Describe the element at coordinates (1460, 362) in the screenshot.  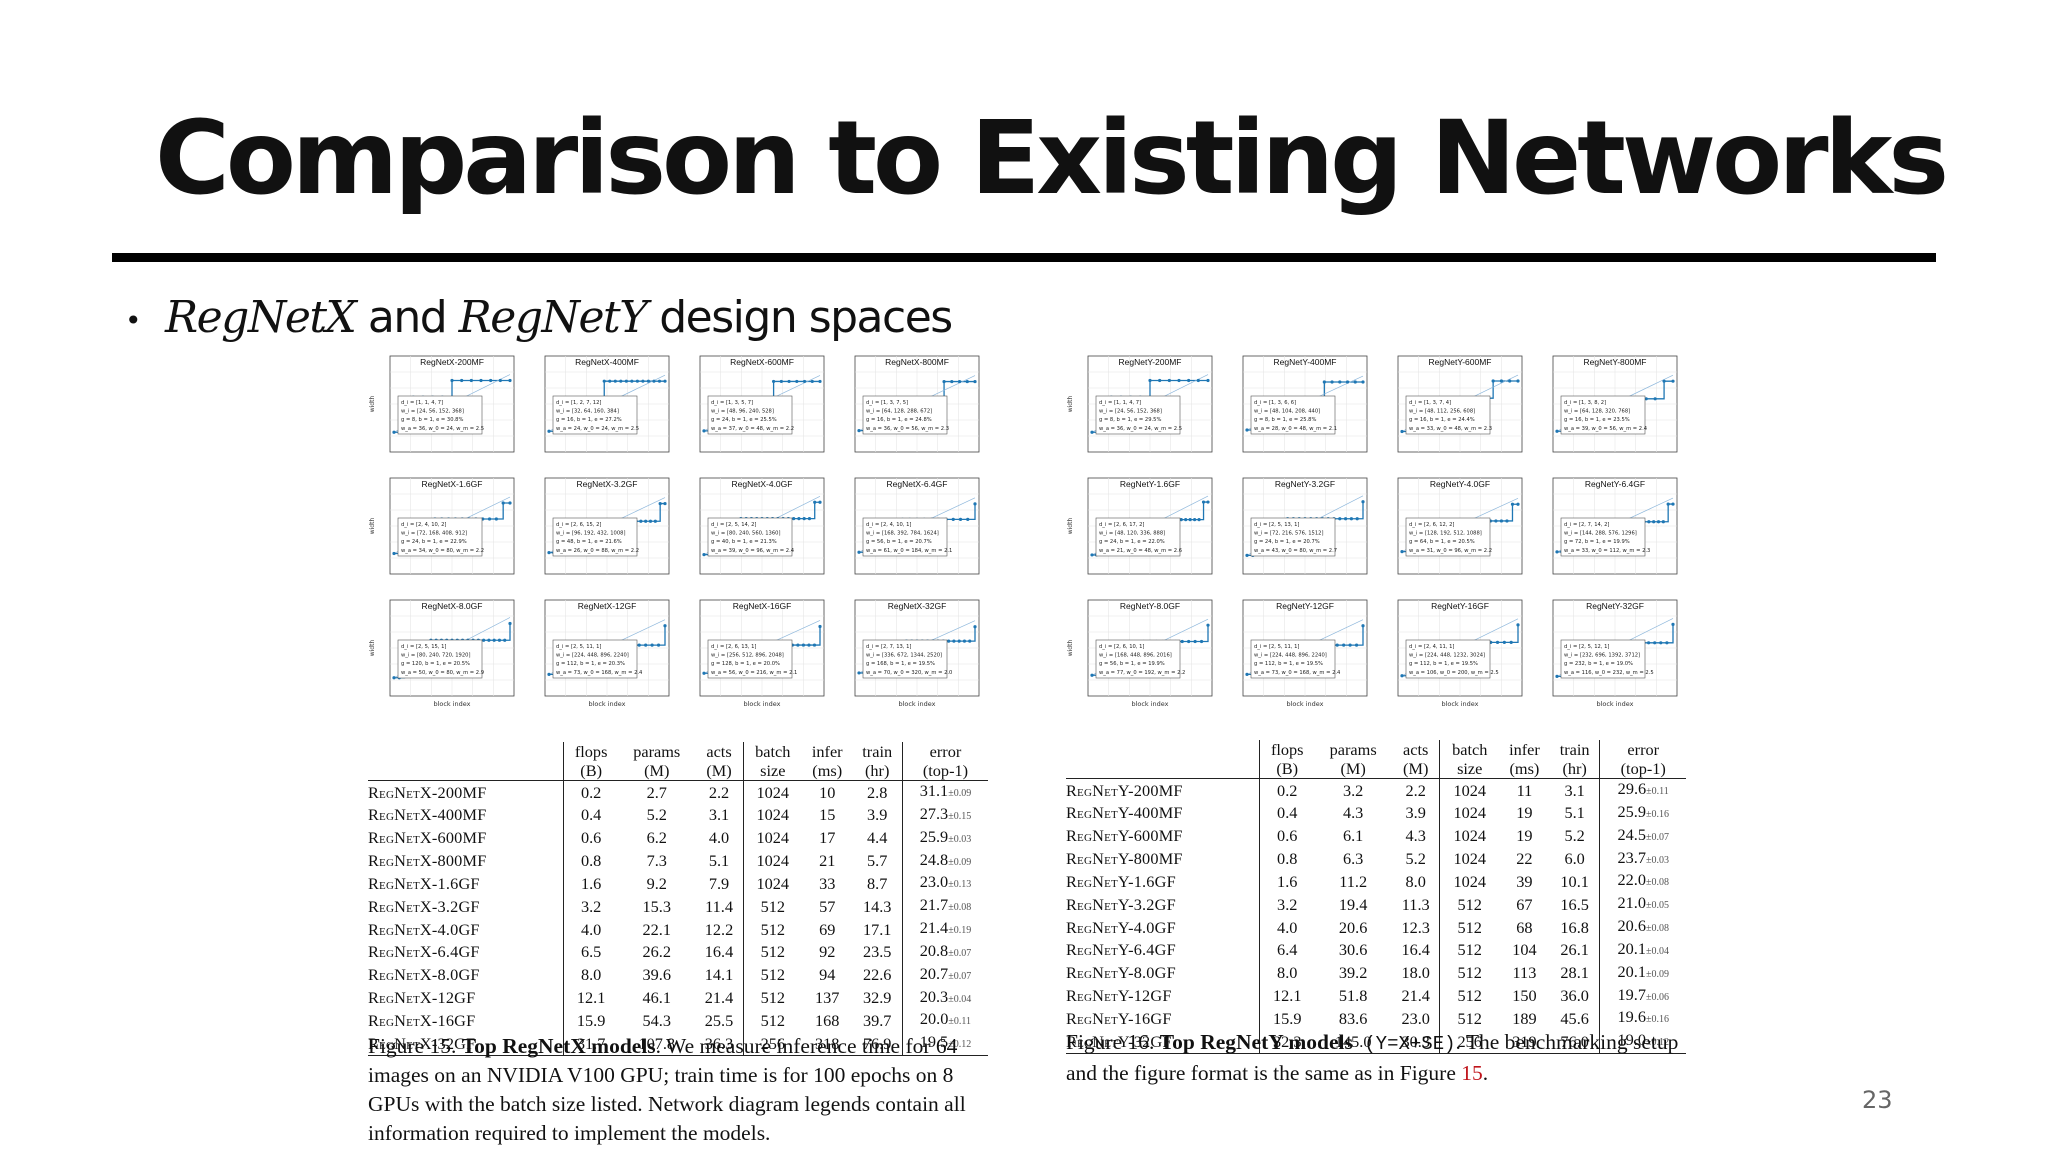
I see `plot-title: RegNetY-600MF` at that location.